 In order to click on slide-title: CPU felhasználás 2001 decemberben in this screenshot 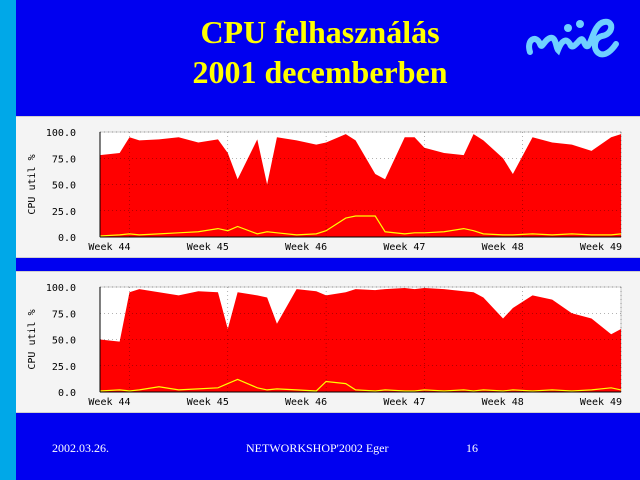, I will do `click(320, 52)`.